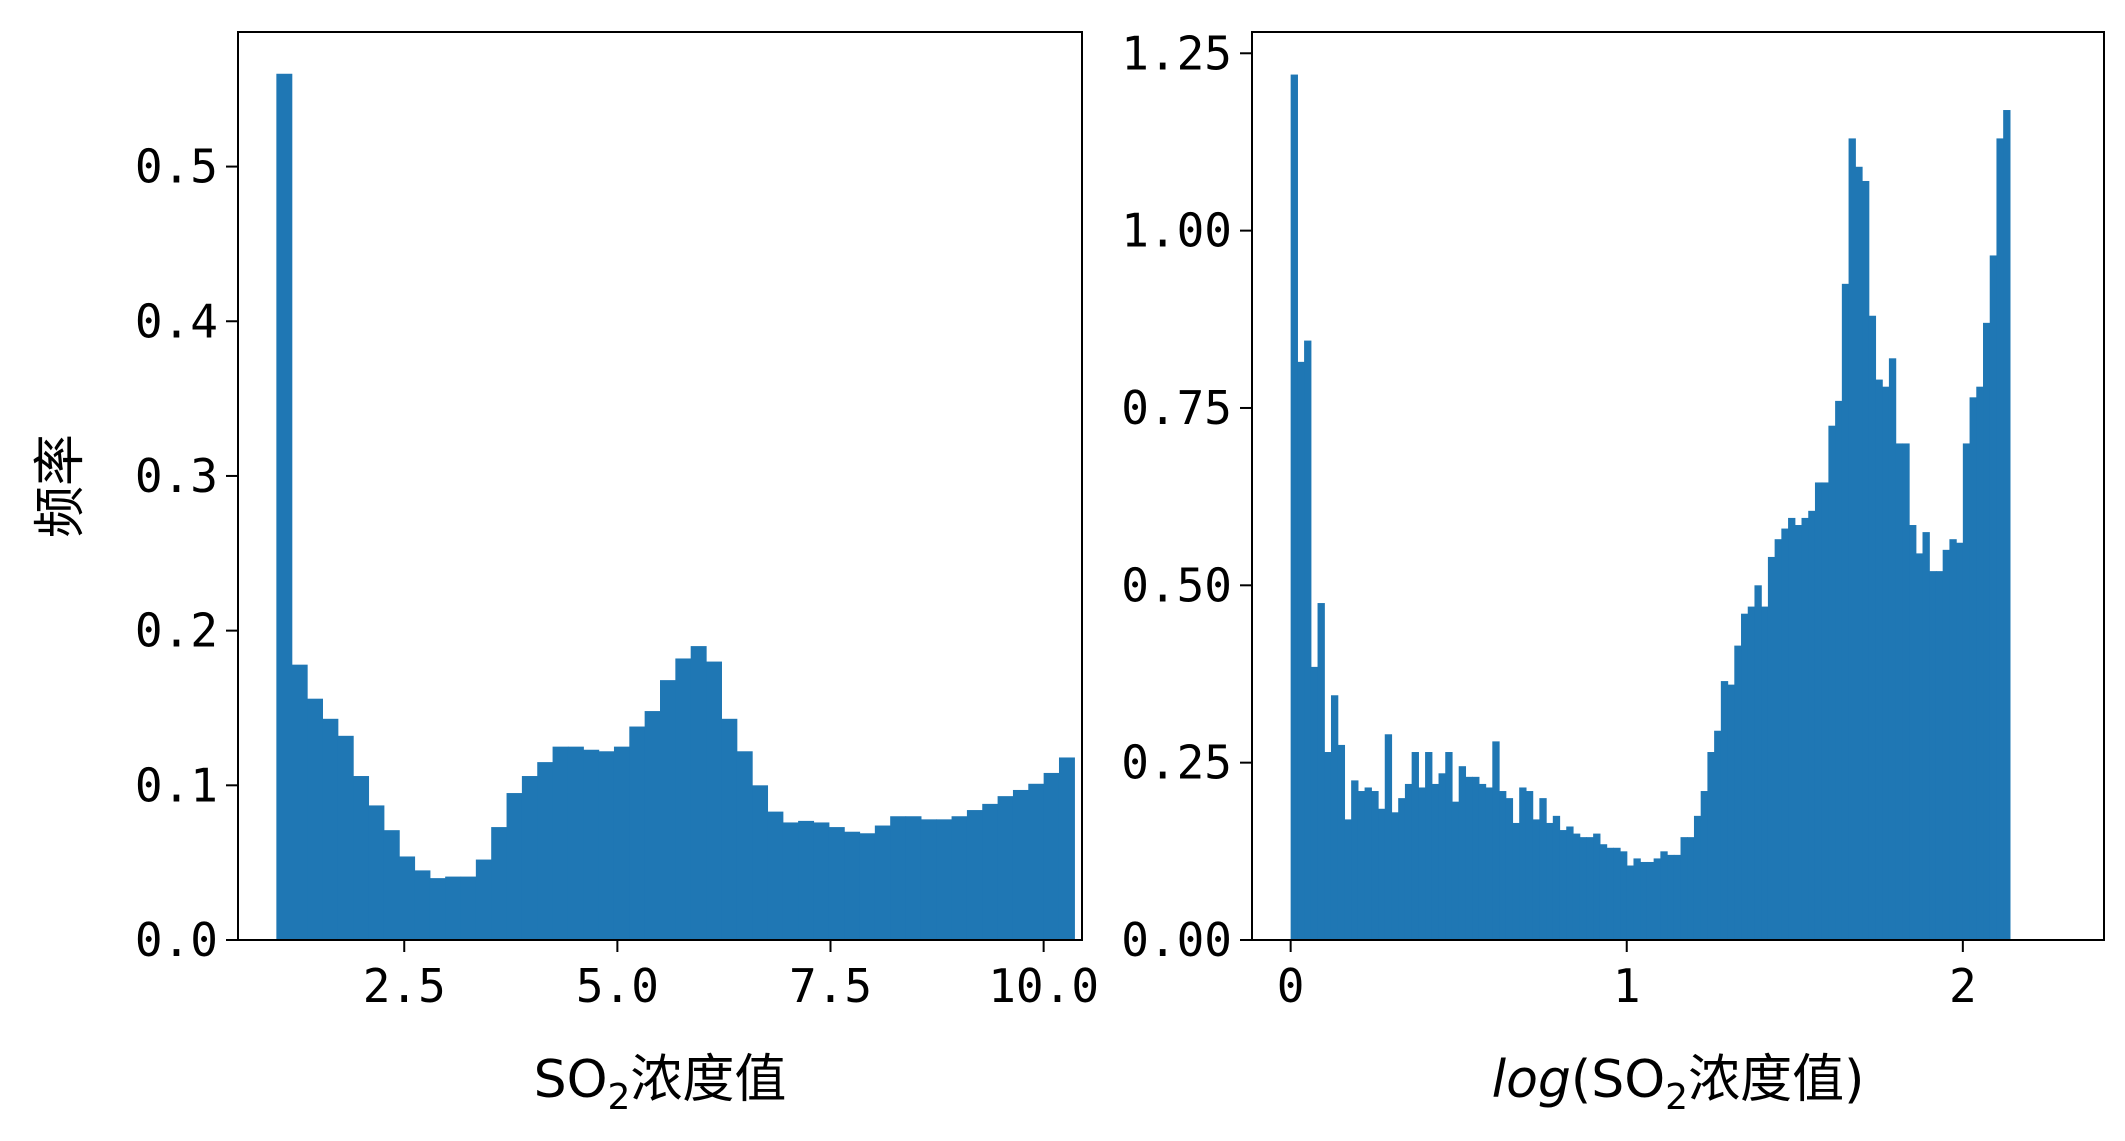  What do you see at coordinates (1043, 986) in the screenshot?
I see `left-x-tick-label: 10.0` at bounding box center [1043, 986].